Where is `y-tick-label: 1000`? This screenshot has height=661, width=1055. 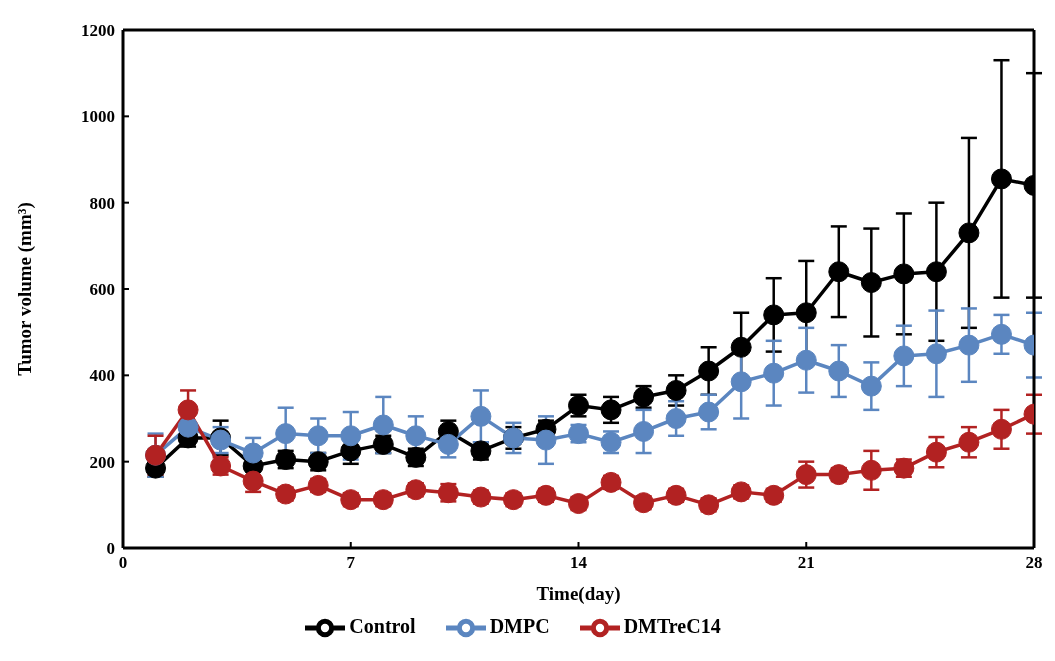
y-tick-label: 1000 is located at coordinates (98, 117).